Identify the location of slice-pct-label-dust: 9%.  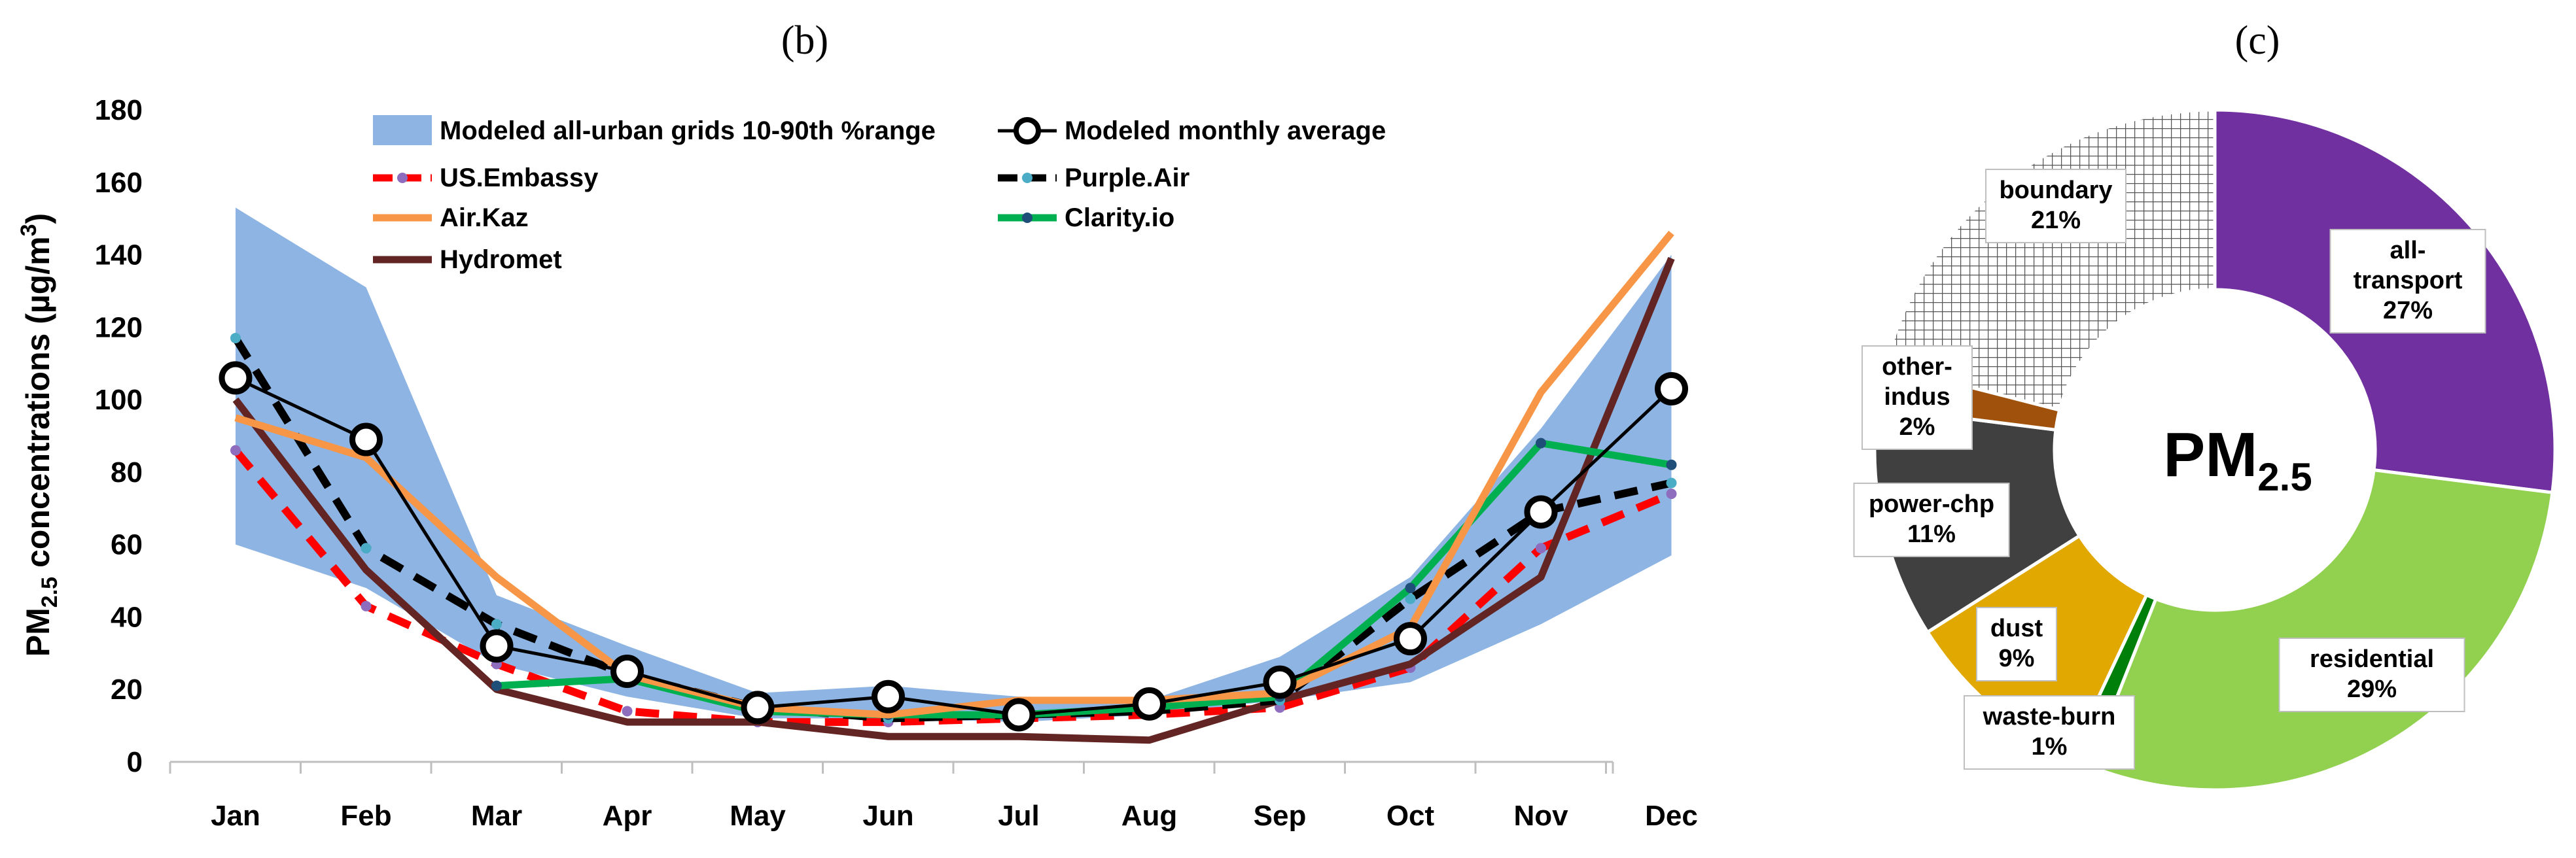
(2017, 658).